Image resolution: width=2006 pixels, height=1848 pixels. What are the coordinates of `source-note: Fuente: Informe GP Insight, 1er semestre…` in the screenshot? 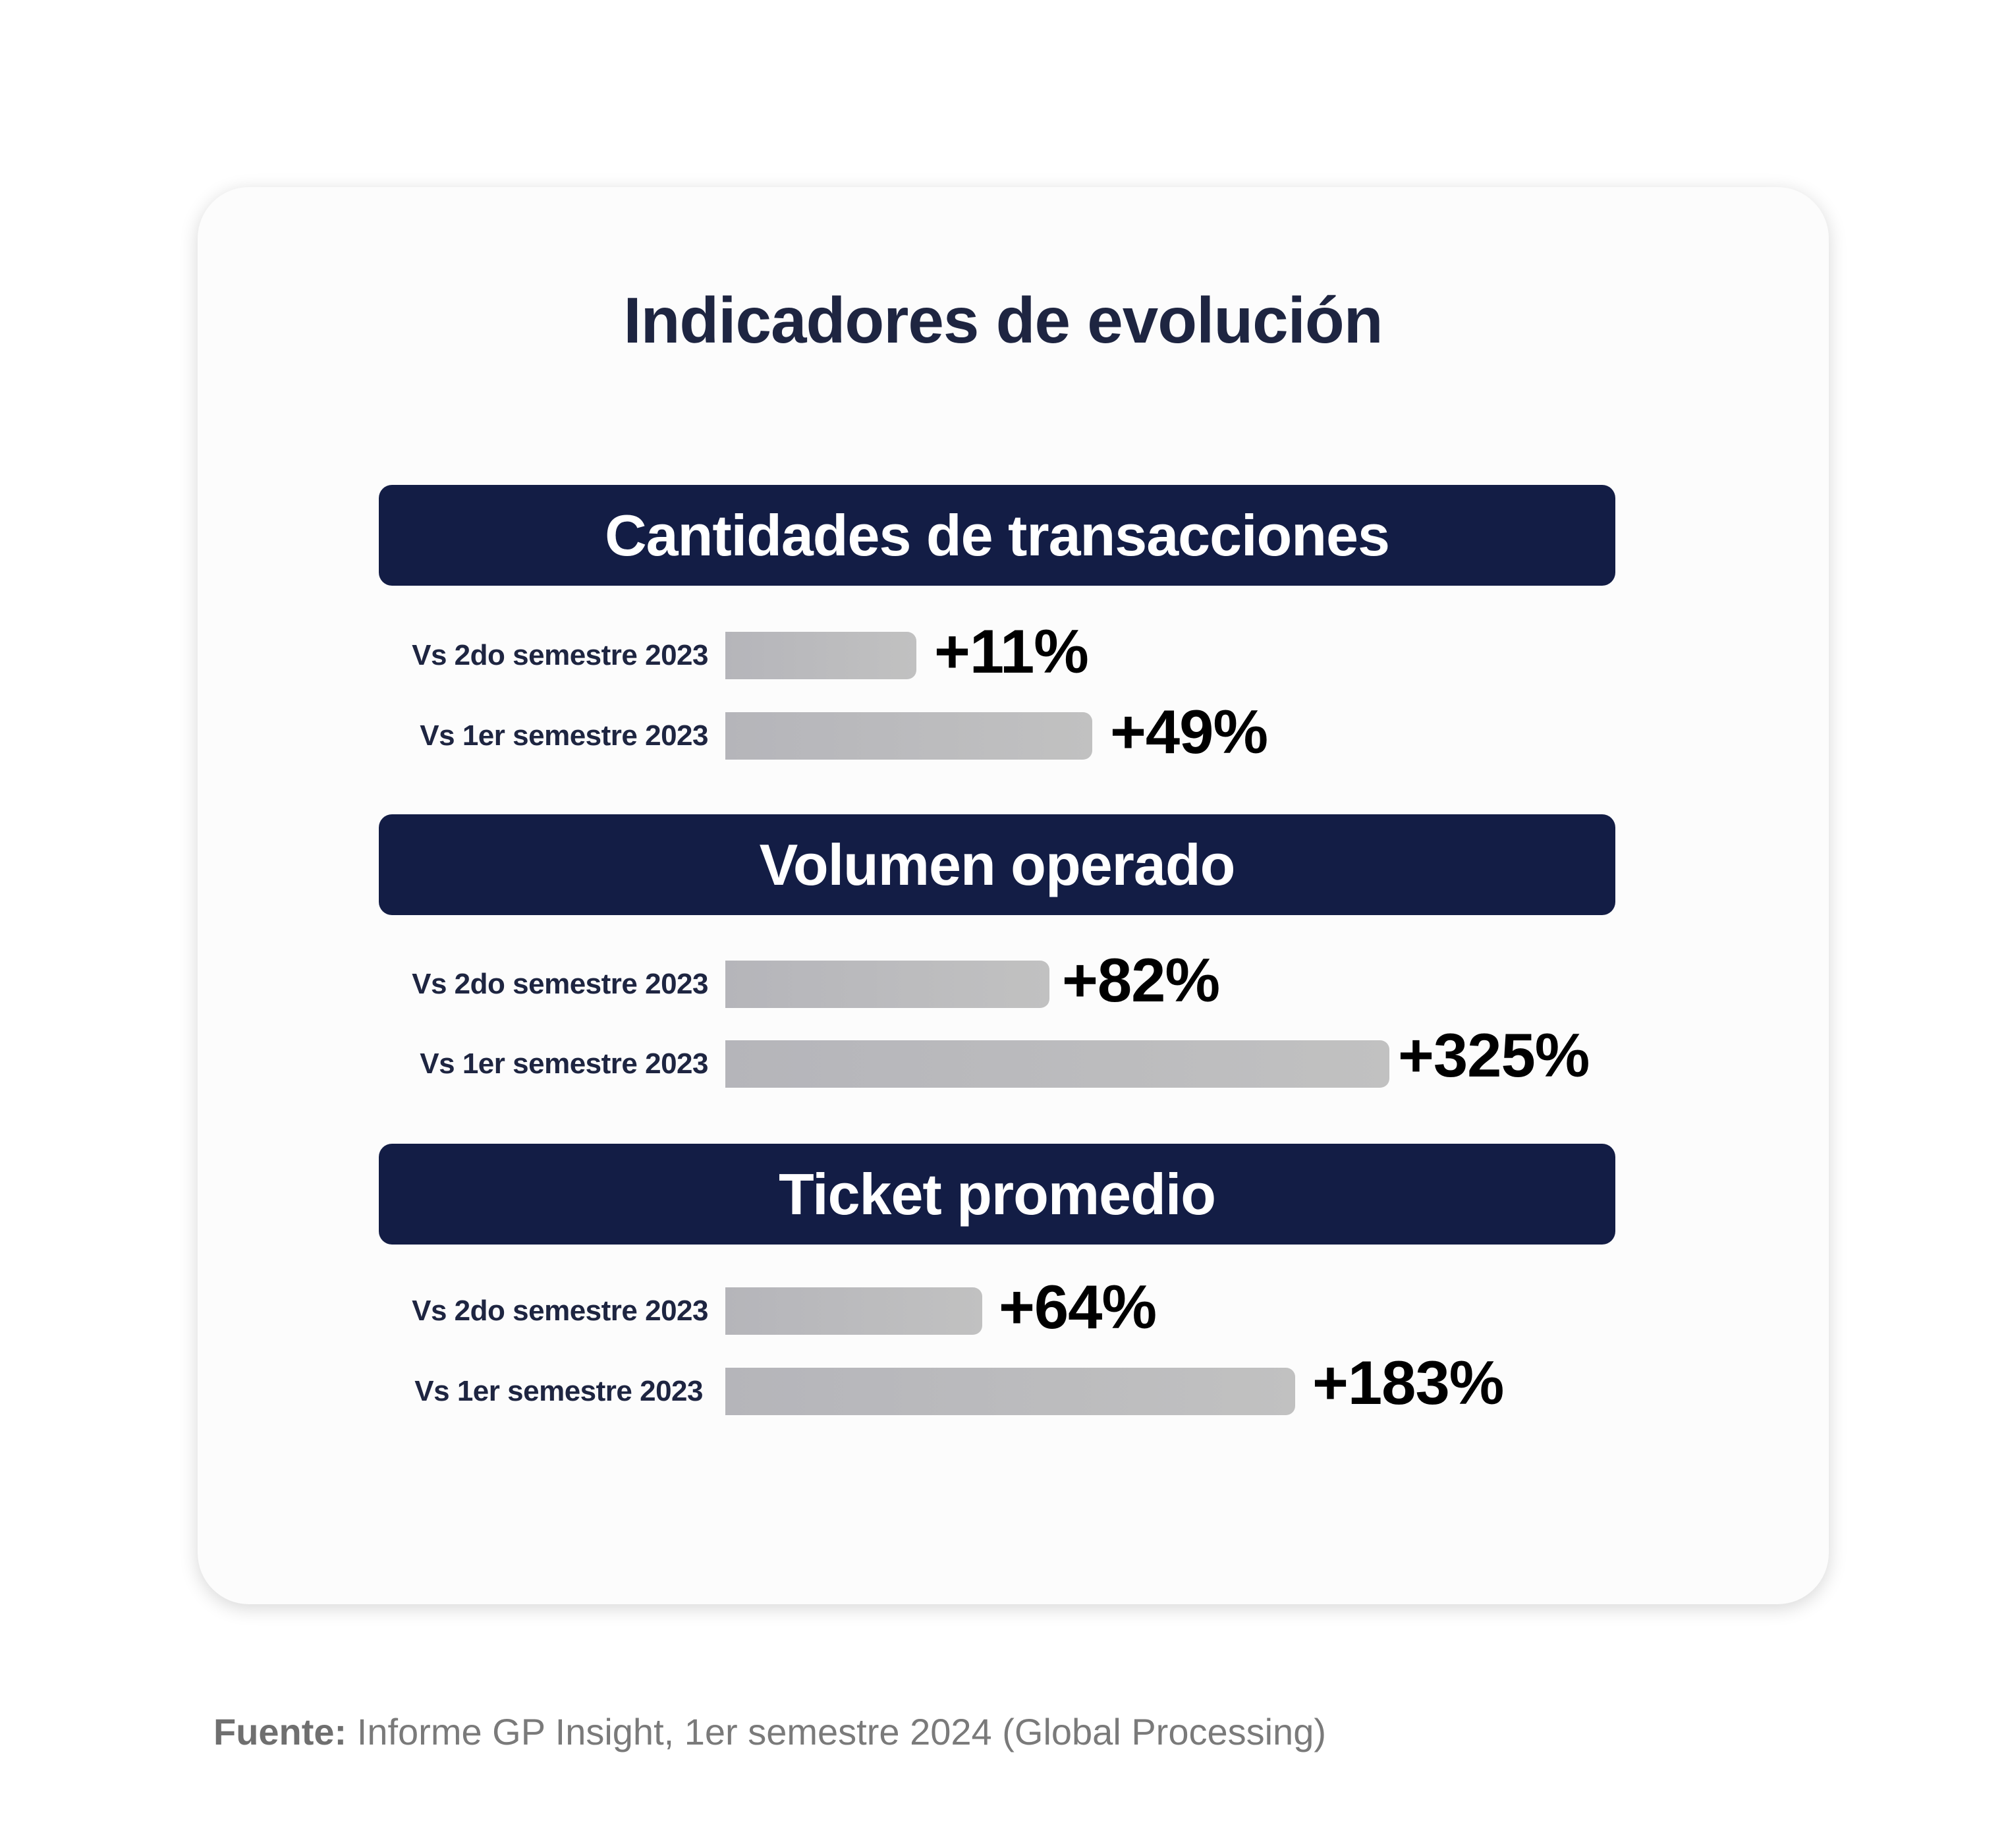 It's located at (769, 1731).